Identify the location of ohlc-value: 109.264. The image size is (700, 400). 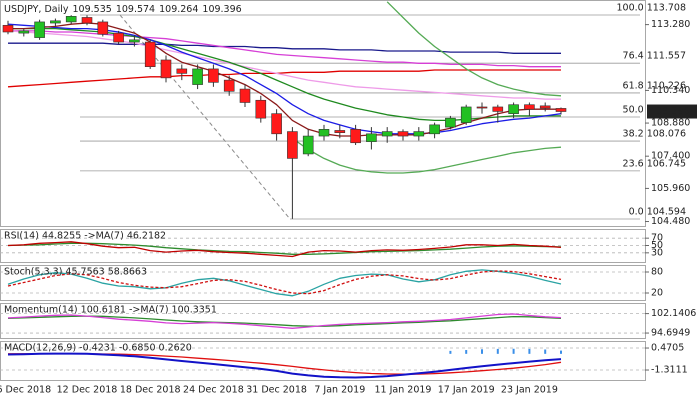
(178, 9).